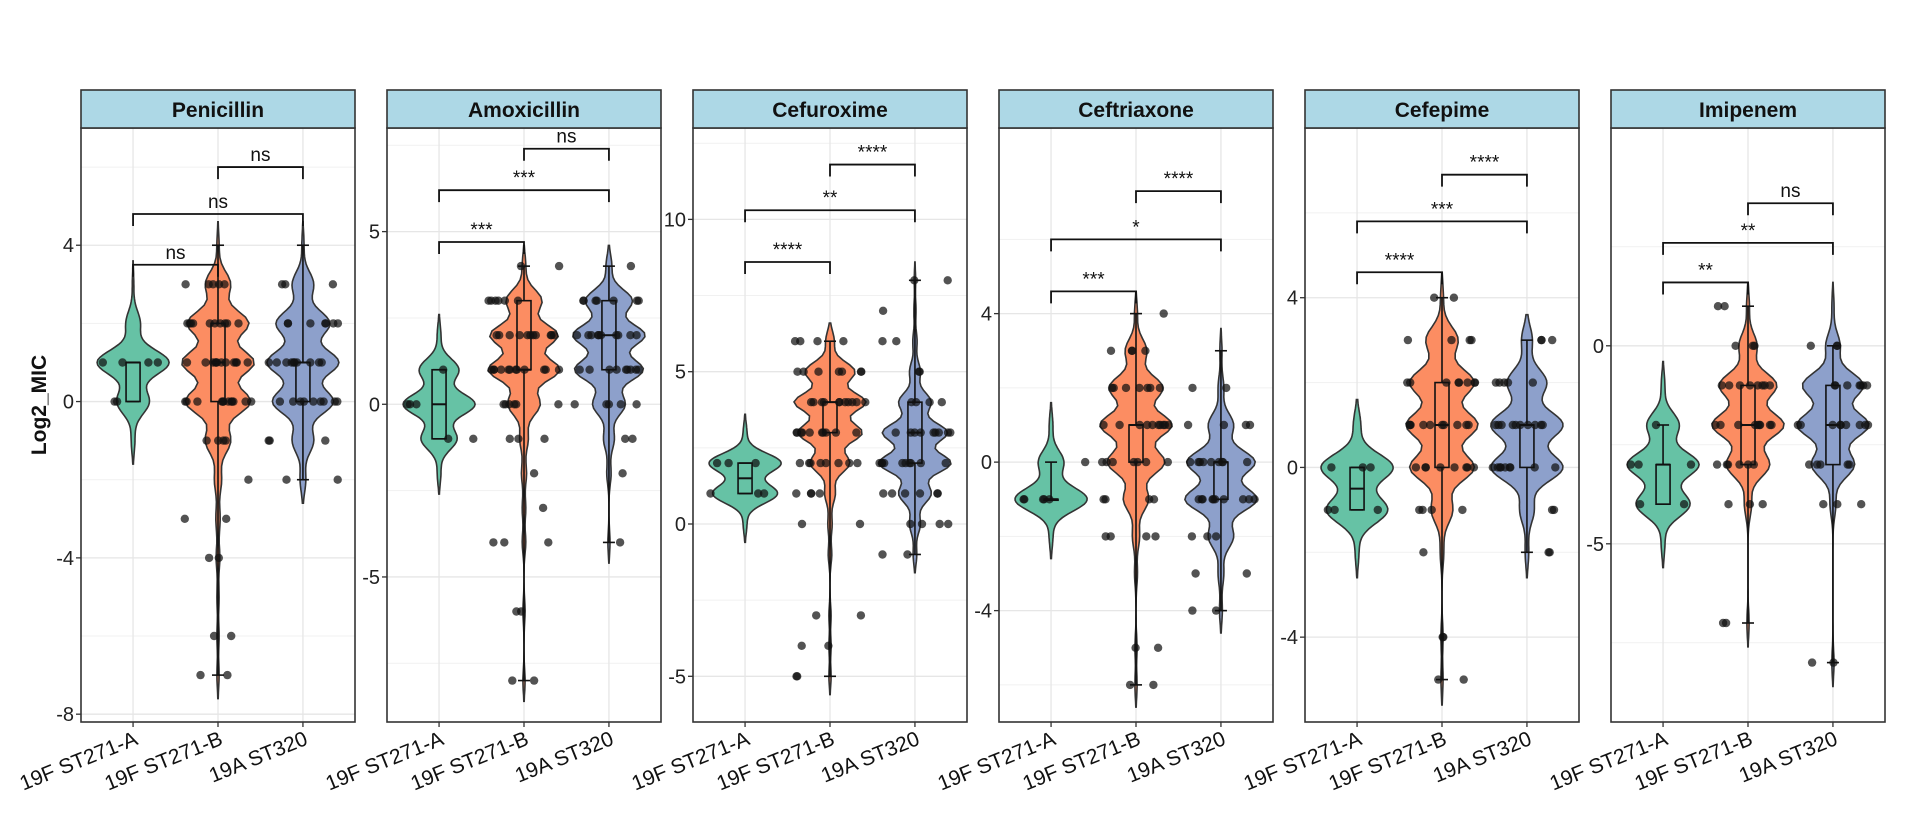  What do you see at coordinates (675, 220) in the screenshot?
I see `y-tick-label: 10` at bounding box center [675, 220].